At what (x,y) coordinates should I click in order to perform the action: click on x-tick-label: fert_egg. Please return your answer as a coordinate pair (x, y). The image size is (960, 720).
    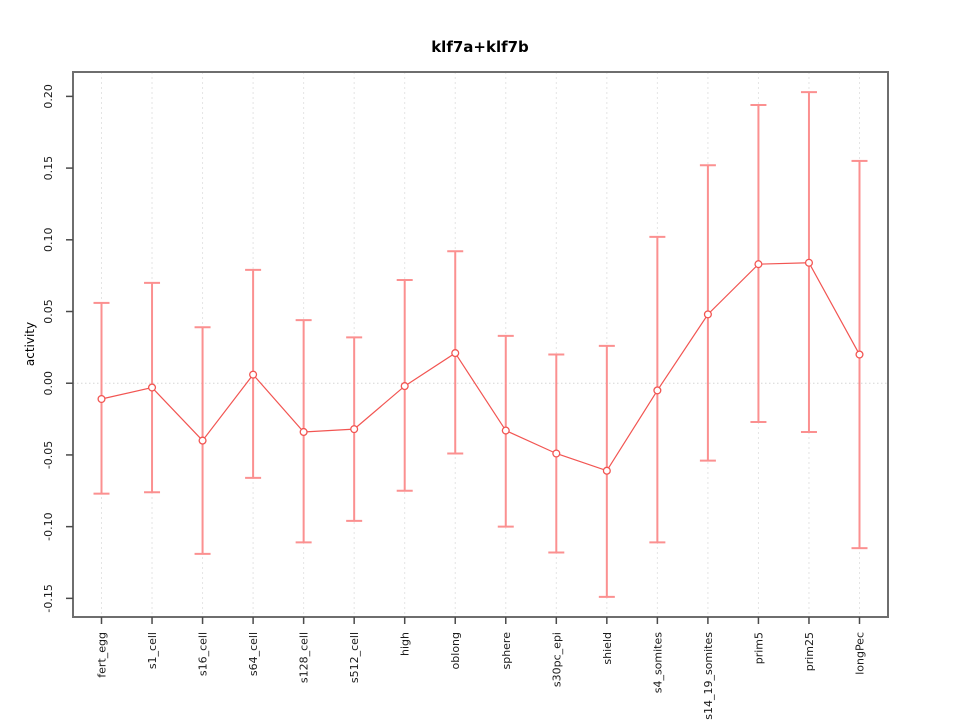
    Looking at the image, I should click on (102, 655).